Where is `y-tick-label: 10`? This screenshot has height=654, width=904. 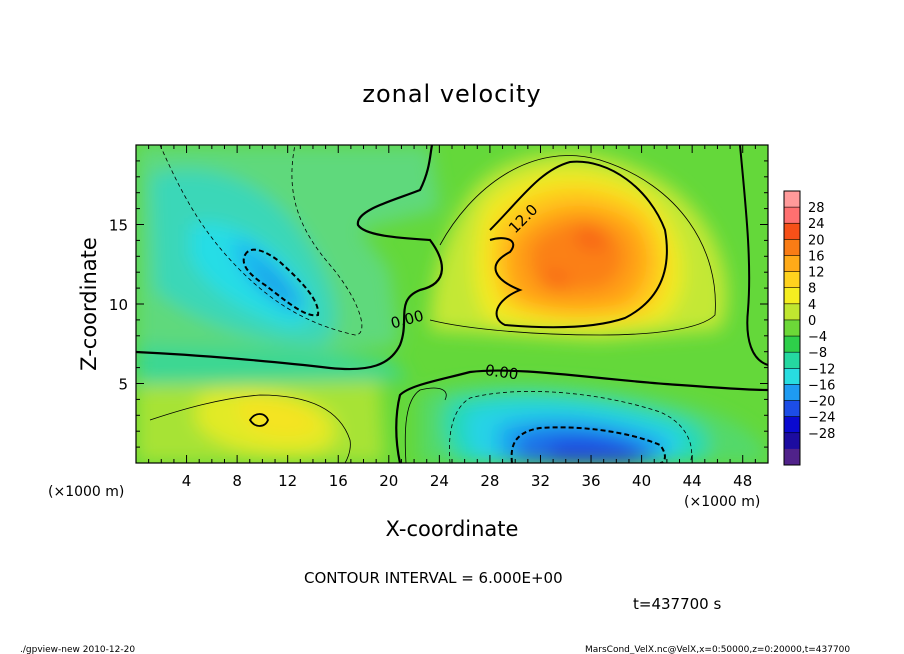
y-tick-label: 10 is located at coordinates (118, 305).